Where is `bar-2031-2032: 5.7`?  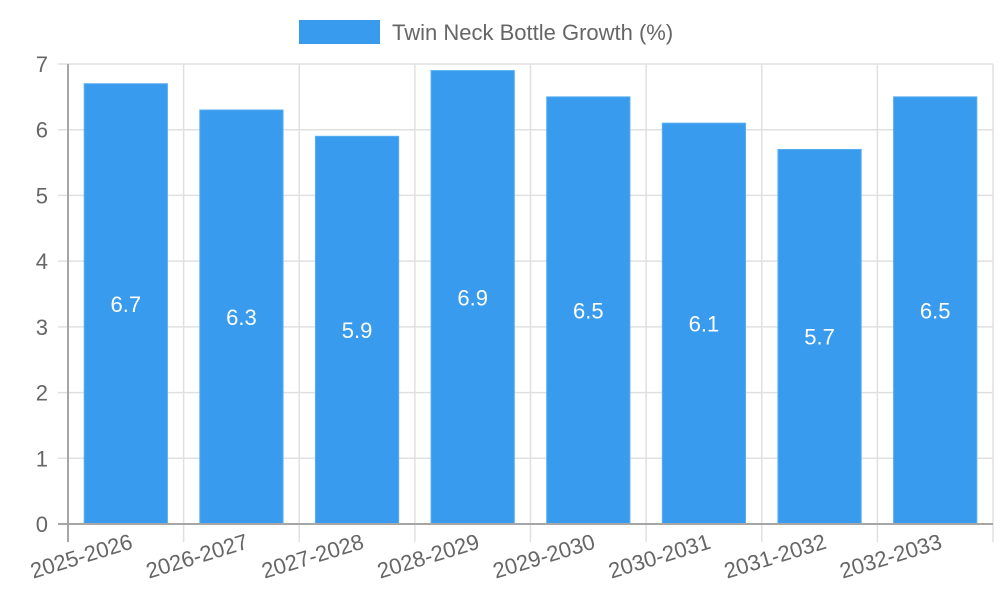 bar-2031-2032: 5.7 is located at coordinates (819, 336).